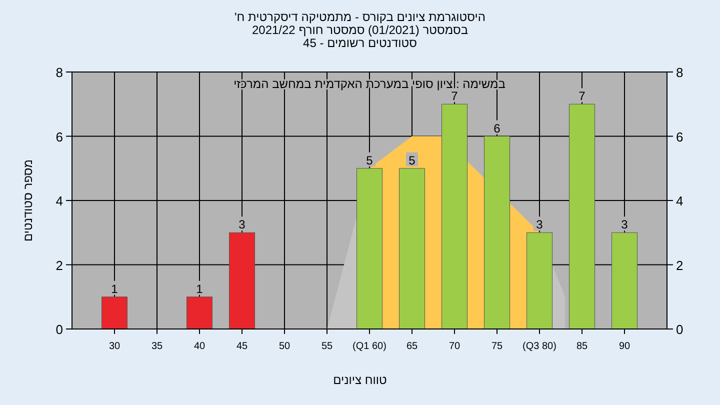  Describe the element at coordinates (327, 346) in the screenshot. I see `x-tick-label: 55` at that location.